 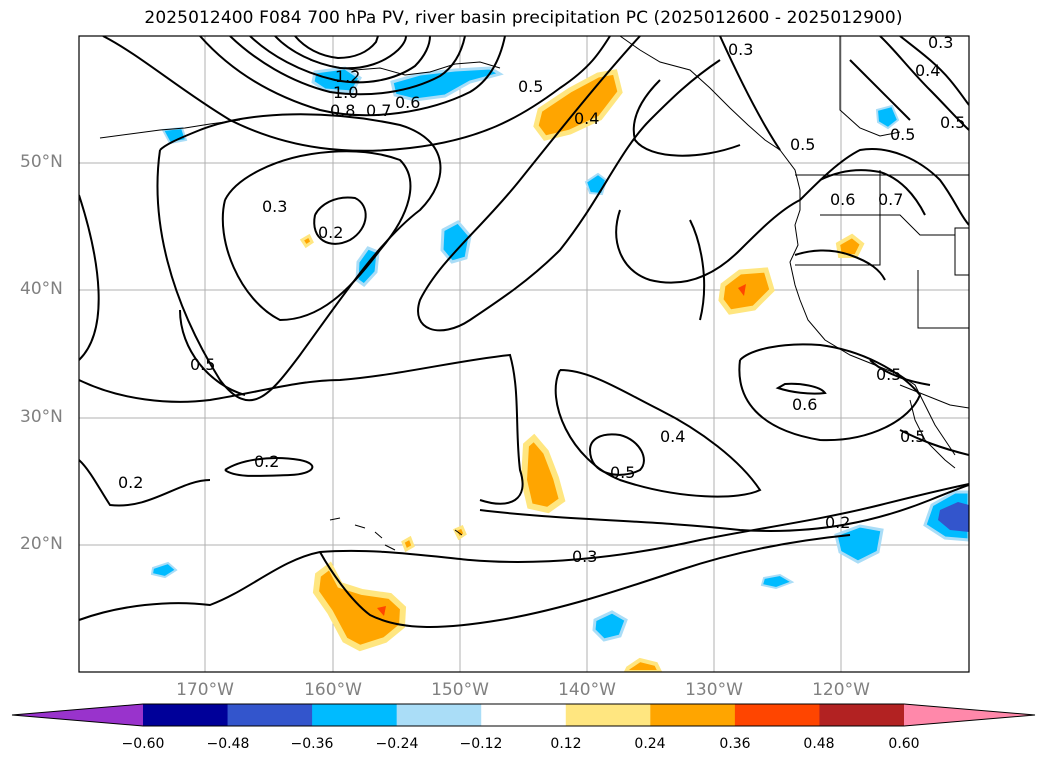 What do you see at coordinates (41, 162) in the screenshot?
I see `latitude-label: 50°N` at bounding box center [41, 162].